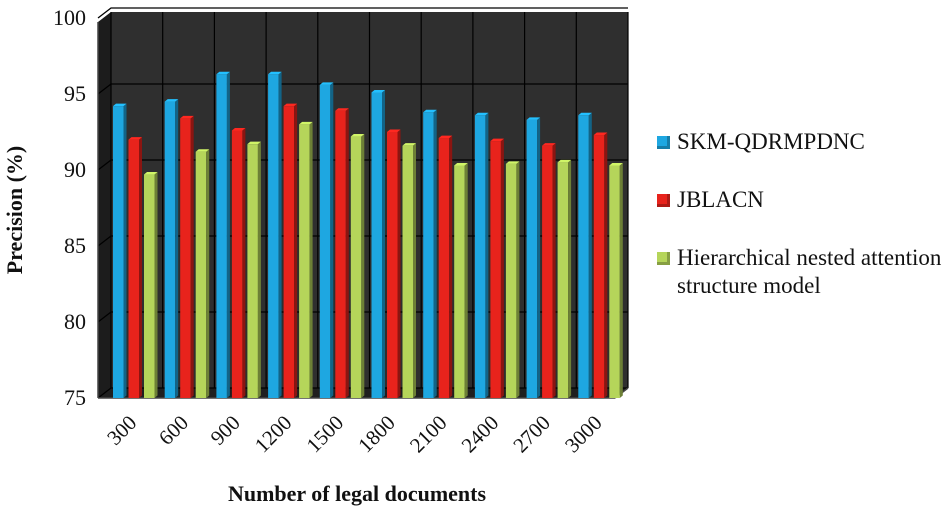 The width and height of the screenshot is (950, 513). I want to click on y-tick-label: 75, so click(75, 397).